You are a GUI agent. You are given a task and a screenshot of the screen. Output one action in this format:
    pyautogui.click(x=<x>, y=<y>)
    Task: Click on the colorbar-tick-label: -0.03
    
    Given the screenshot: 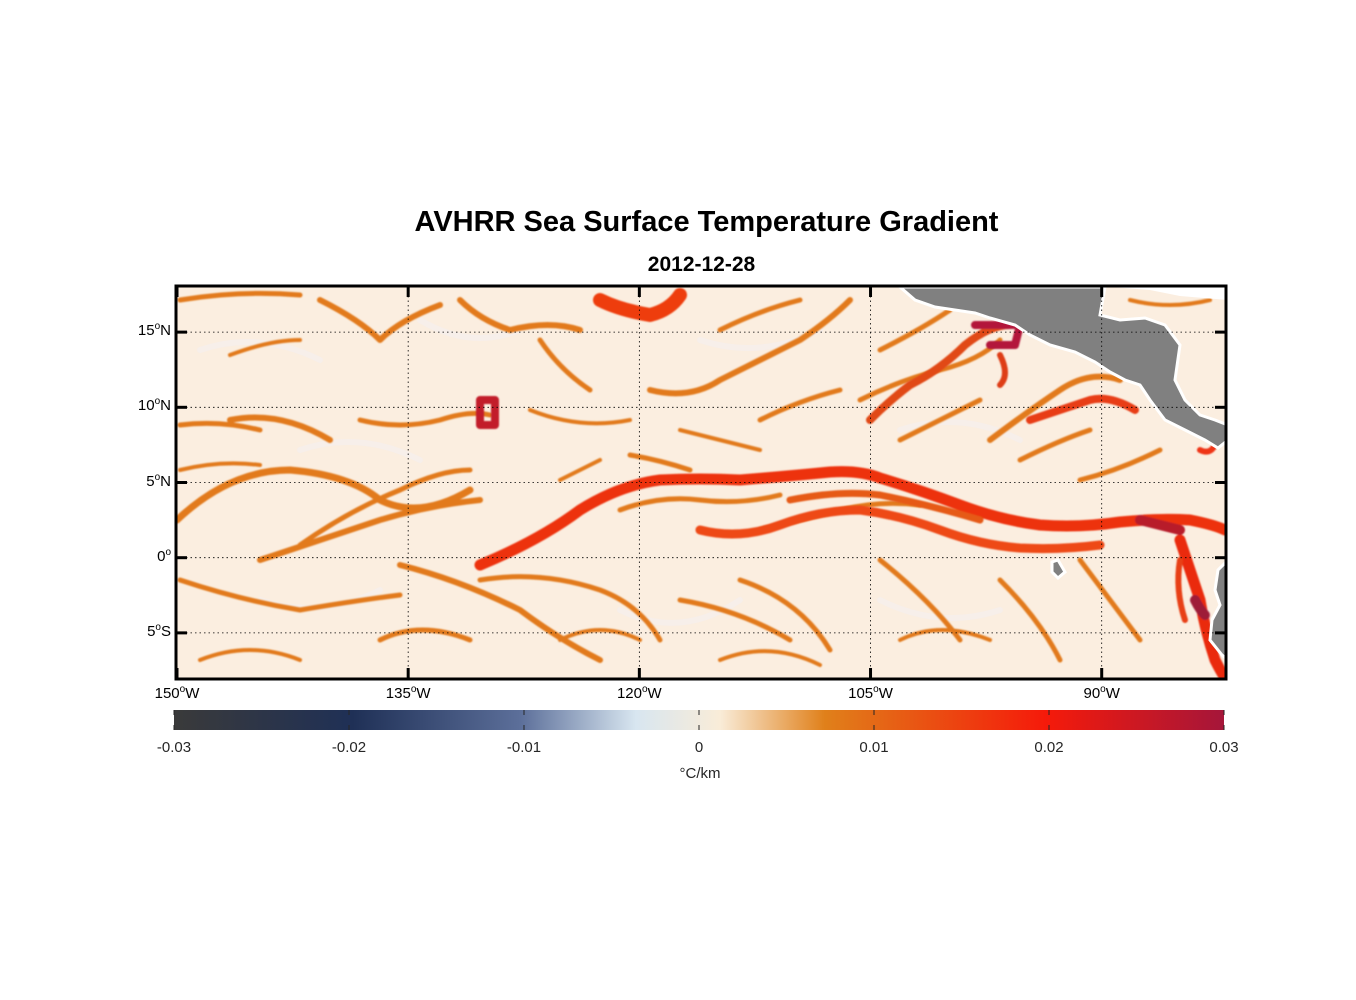 What is the action you would take?
    pyautogui.click(x=174, y=747)
    